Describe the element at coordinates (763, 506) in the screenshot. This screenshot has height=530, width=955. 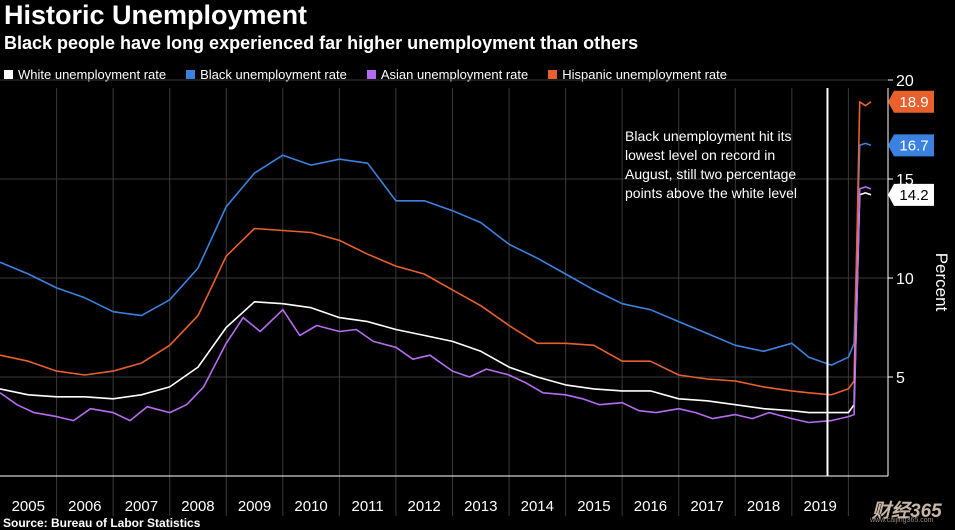
I see `x-tick-label: 2018` at that location.